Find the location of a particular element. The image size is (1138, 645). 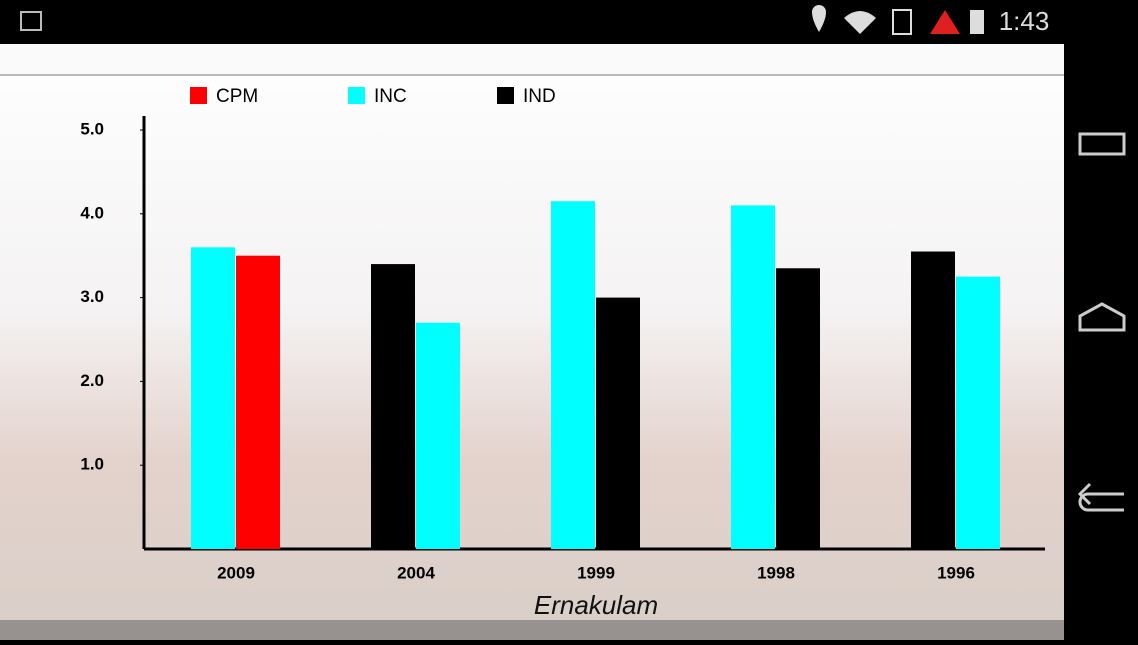

clock: 1:43 is located at coordinates (1024, 21).